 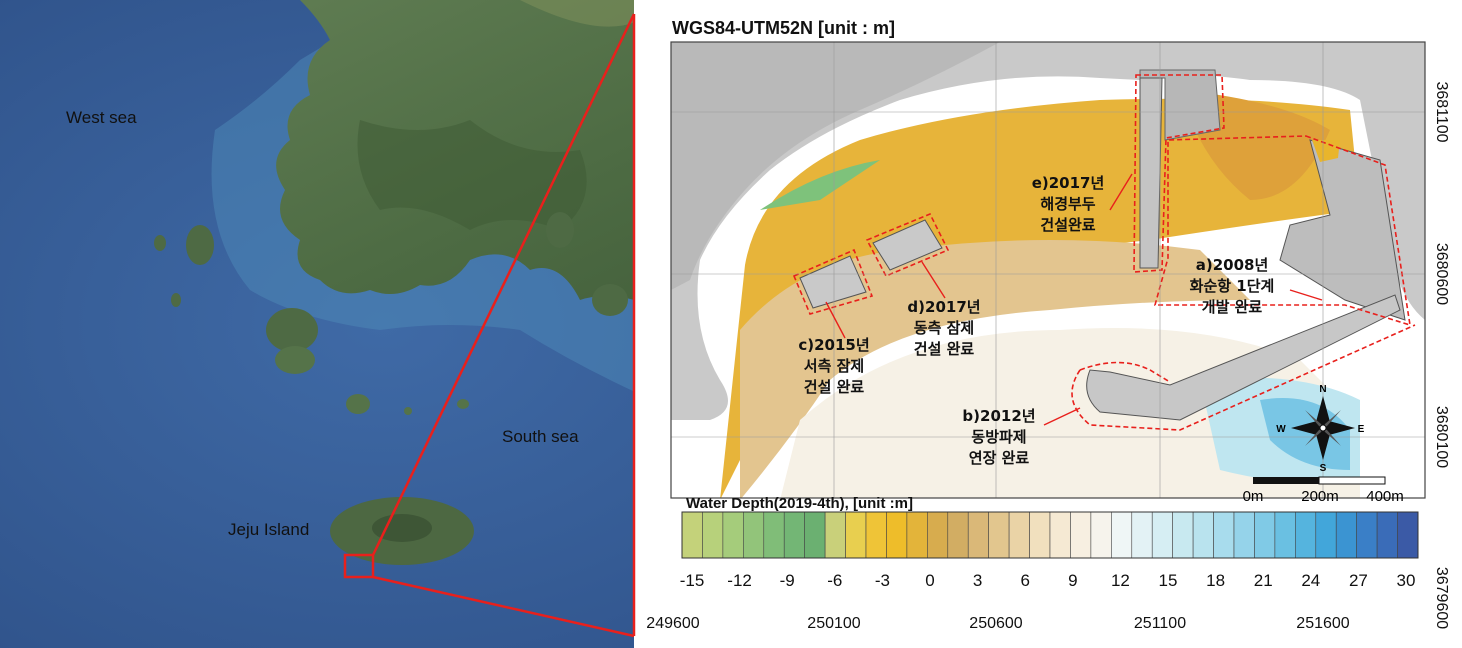 What do you see at coordinates (999, 458) in the screenshot?
I see `annotation-b-line3: 연장 완료` at bounding box center [999, 458].